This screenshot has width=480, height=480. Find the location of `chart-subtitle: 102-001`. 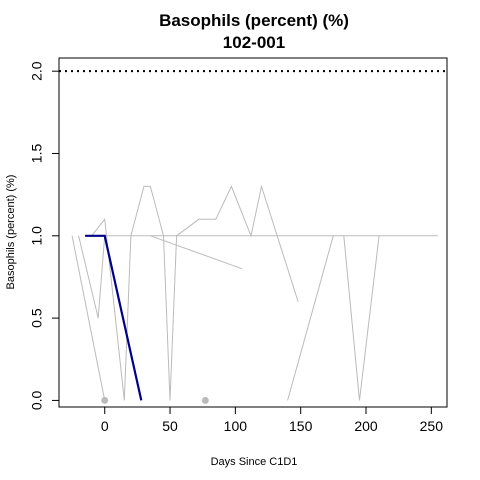

chart-subtitle: 102-001 is located at coordinates (254, 42).